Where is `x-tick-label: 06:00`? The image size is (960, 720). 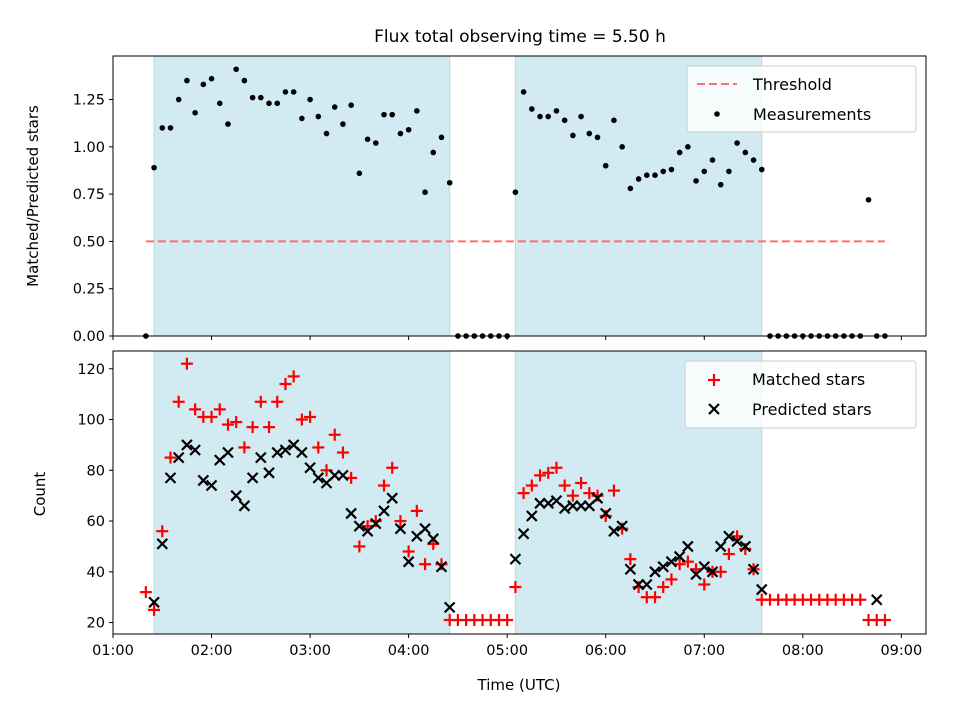
x-tick-label: 06:00 is located at coordinates (606, 651).